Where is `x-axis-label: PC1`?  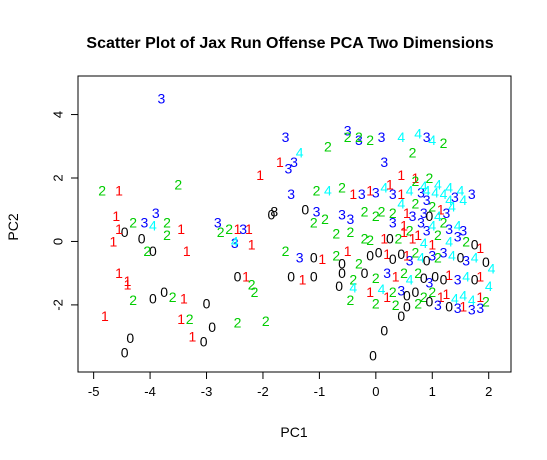 x-axis-label: PC1 is located at coordinates (293, 432).